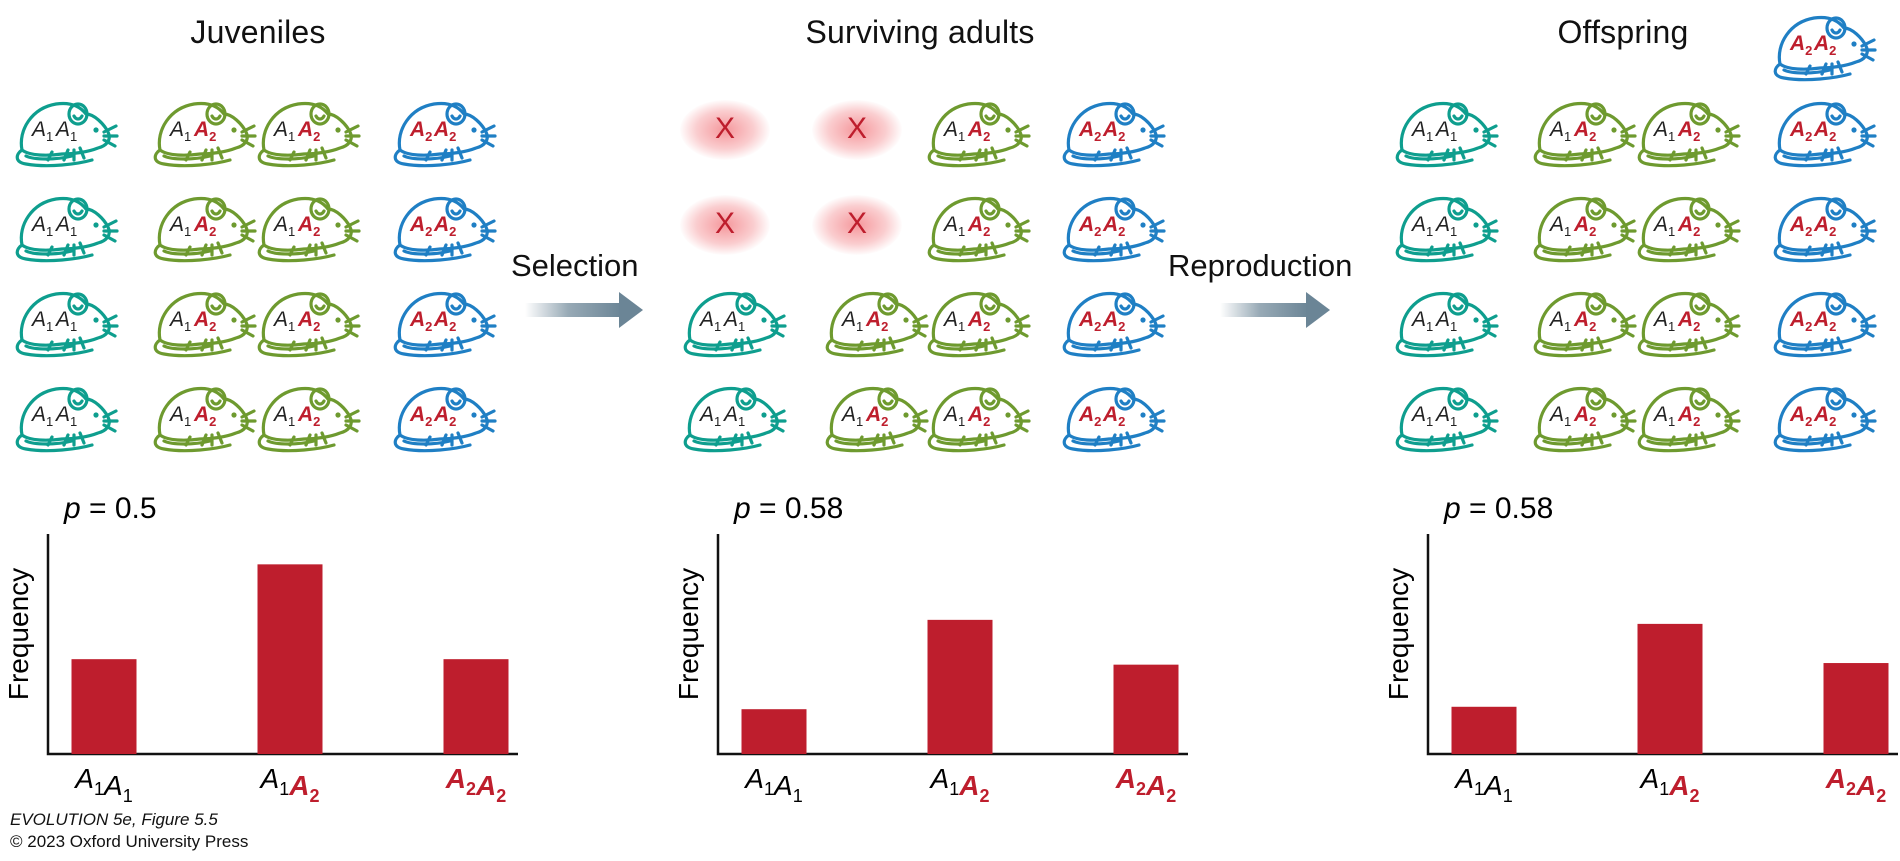  Describe the element at coordinates (1260, 265) in the screenshot. I see `reproduction-label: Reproduction` at that location.